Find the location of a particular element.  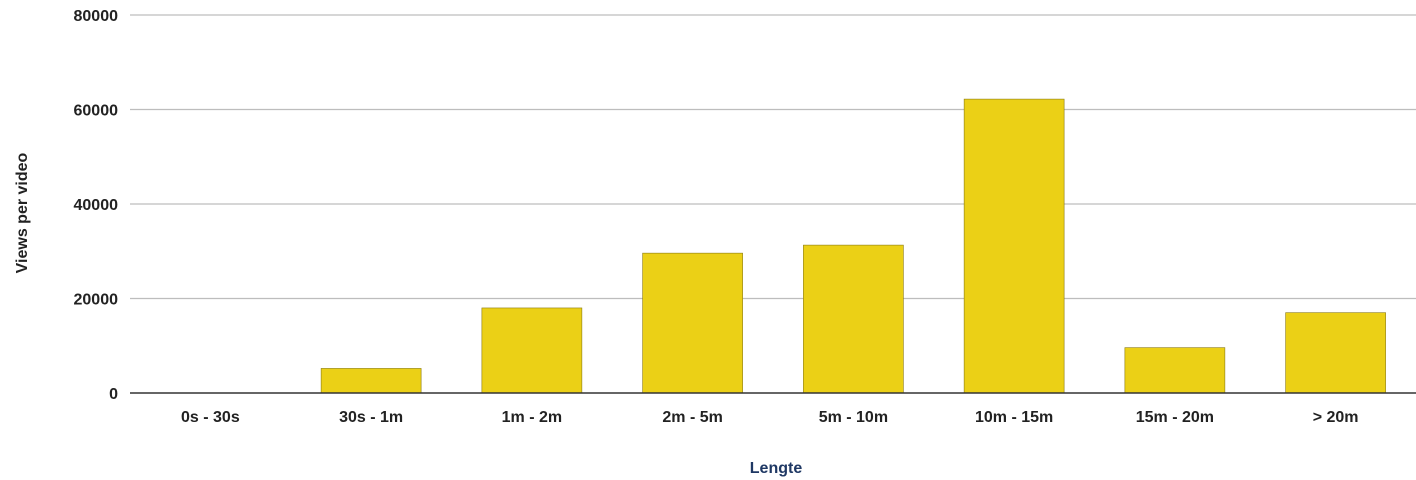

x-tick-label: > 20m is located at coordinates (1336, 417).